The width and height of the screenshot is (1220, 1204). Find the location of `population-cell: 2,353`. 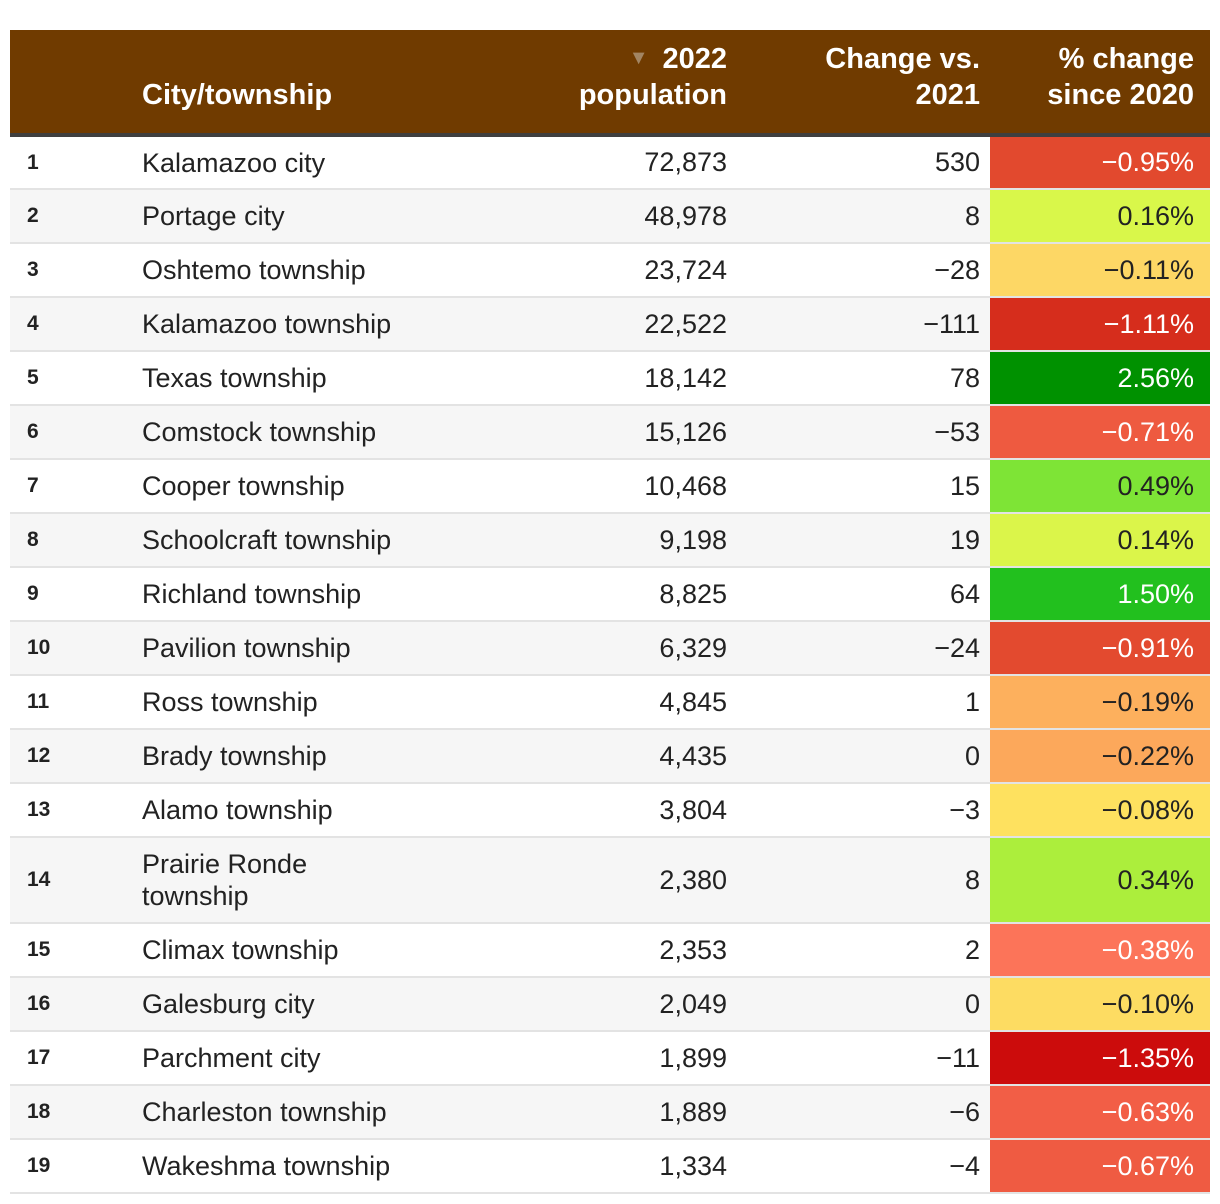

population-cell: 2,353 is located at coordinates (693, 949).